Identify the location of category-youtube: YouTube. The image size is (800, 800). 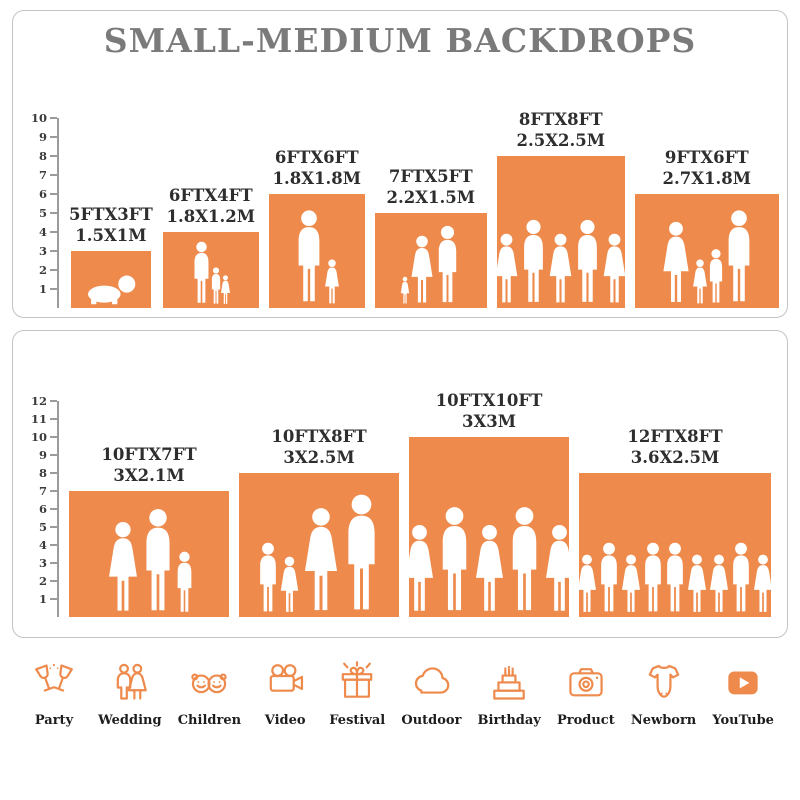
(743, 694).